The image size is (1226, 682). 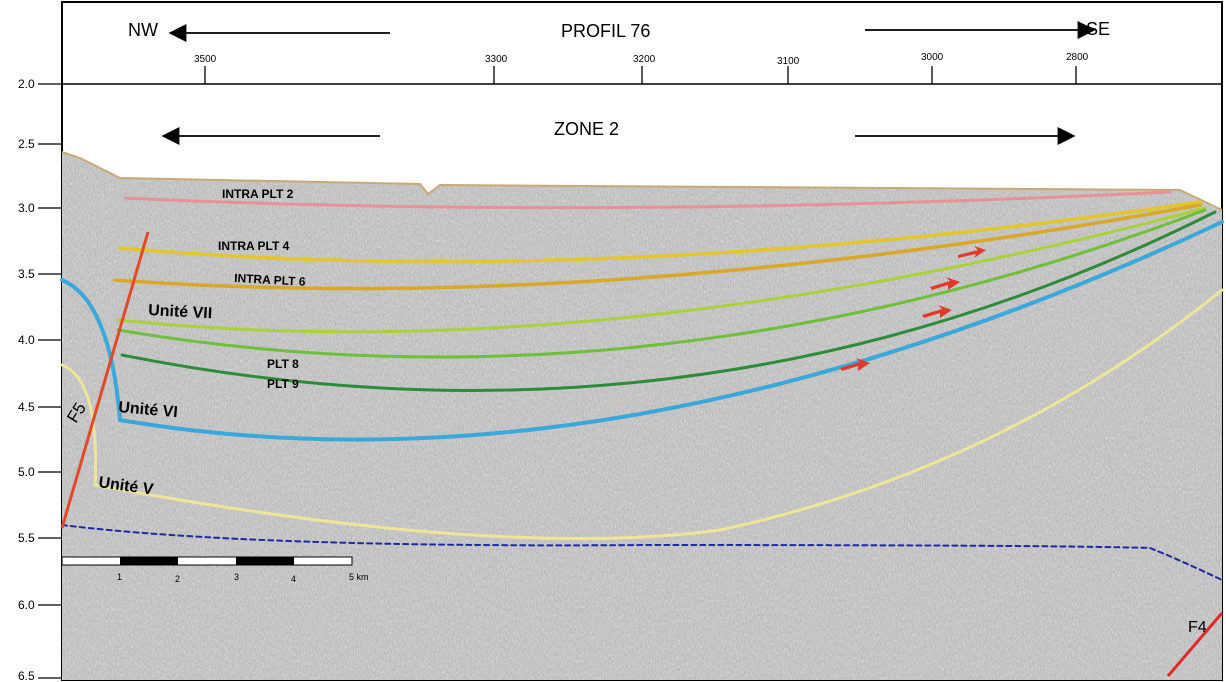 I want to click on depth-tick-label: 3.0, so click(x=26, y=208).